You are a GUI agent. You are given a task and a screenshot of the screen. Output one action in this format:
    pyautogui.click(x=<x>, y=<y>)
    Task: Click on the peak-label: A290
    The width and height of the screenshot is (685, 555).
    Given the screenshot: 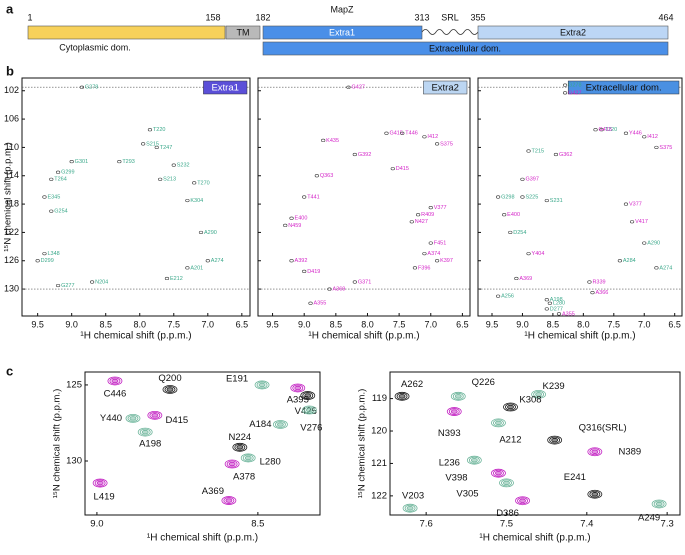 What is the action you would take?
    pyautogui.click(x=653, y=243)
    